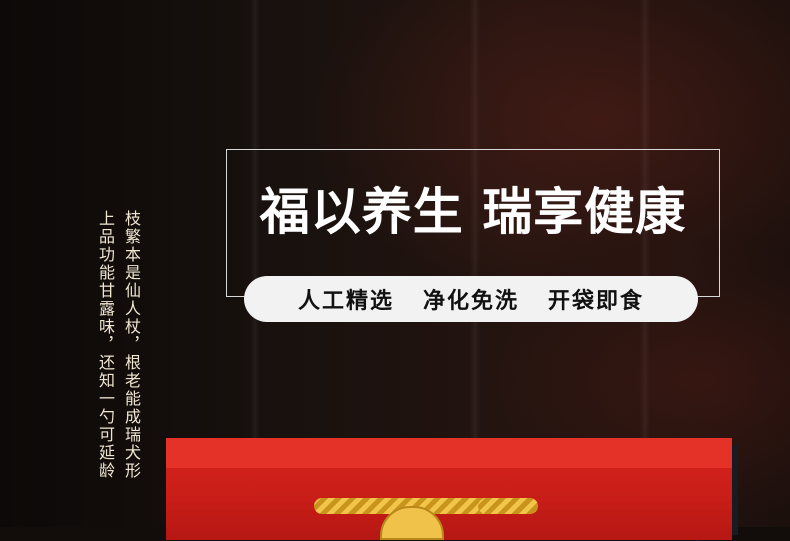 This screenshot has width=790, height=541. What do you see at coordinates (449, 453) in the screenshot?
I see `gift-bag-top-flap` at bounding box center [449, 453].